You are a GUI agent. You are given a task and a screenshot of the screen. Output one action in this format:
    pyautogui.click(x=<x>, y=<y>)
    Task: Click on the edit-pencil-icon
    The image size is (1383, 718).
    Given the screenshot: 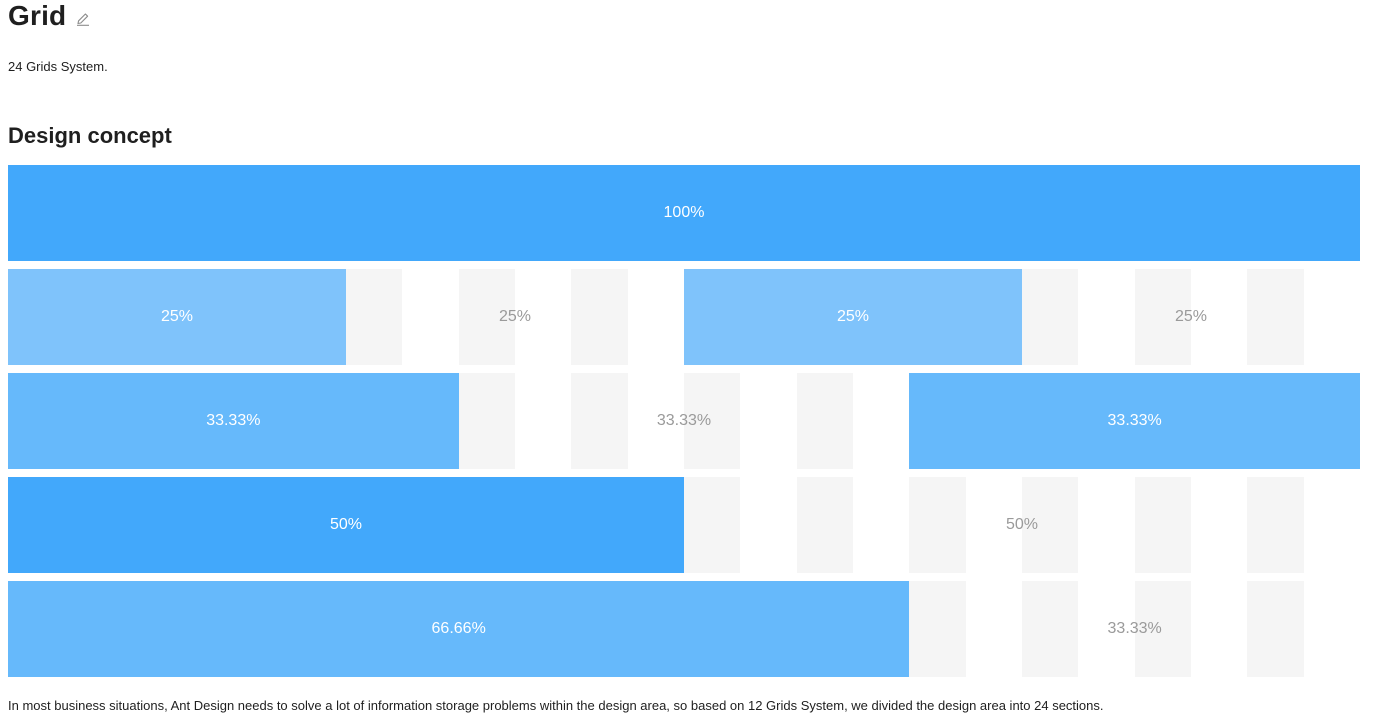 What is the action you would take?
    pyautogui.click(x=83, y=19)
    